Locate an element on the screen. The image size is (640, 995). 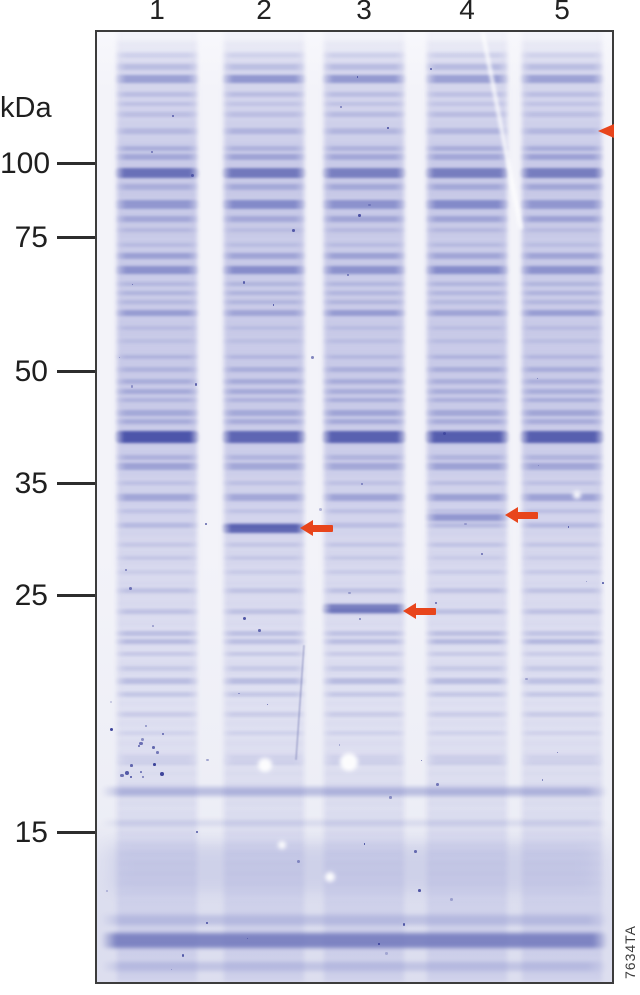
lane-label: 1 is located at coordinates (157, 12).